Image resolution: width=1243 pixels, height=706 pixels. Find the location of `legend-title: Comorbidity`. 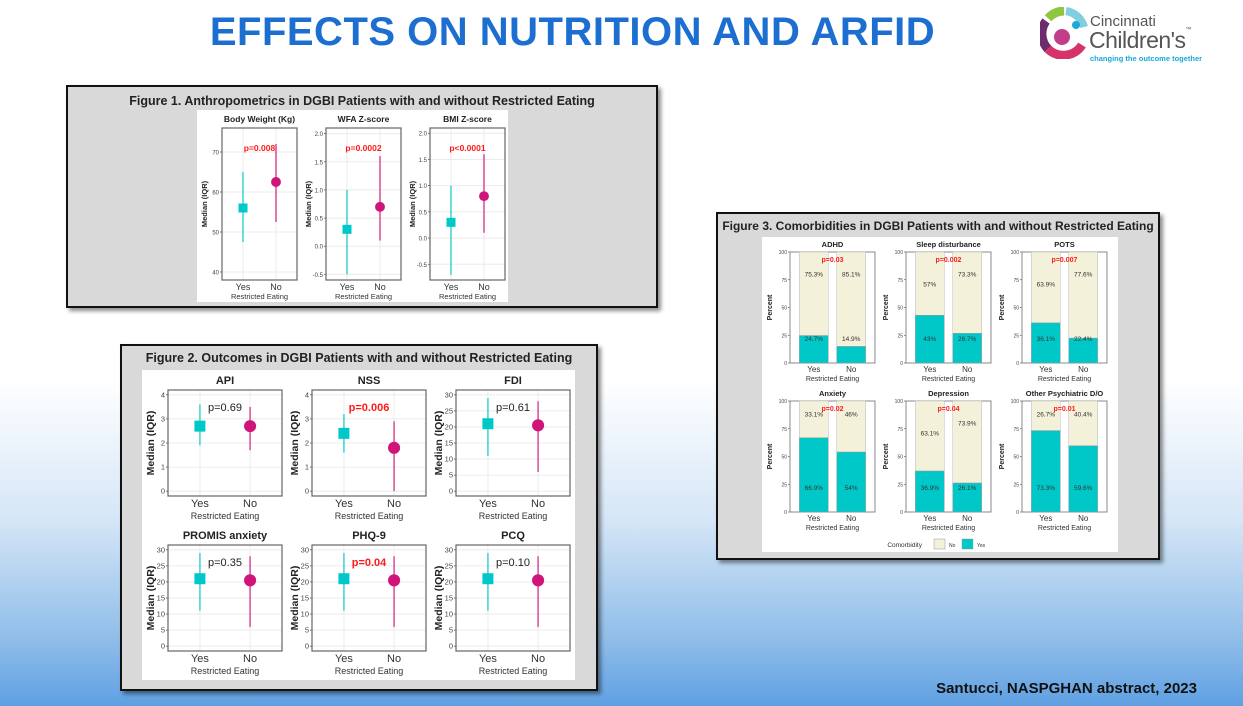

legend-title: Comorbidity is located at coordinates (904, 545).